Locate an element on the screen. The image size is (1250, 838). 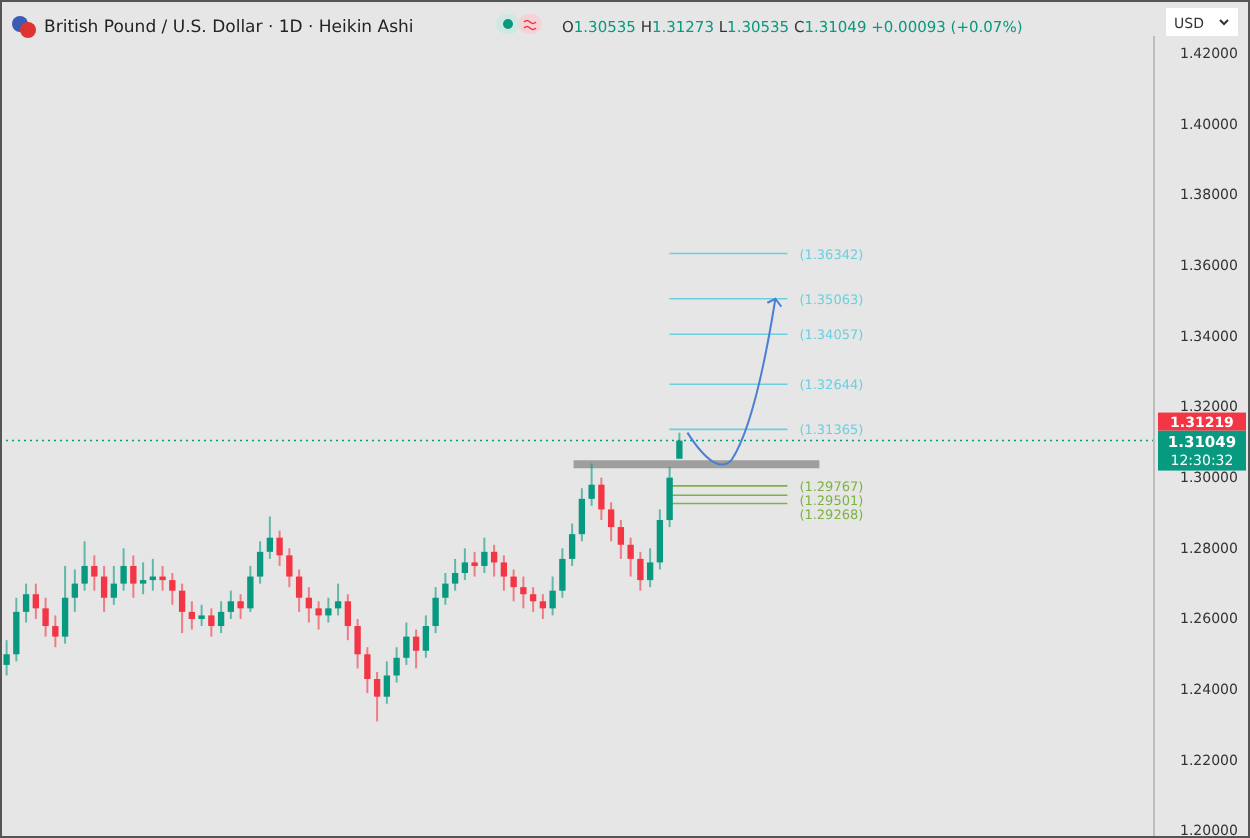
chart-title: British Pound / U.S. Dollar · 1D · Heikin Ashi is located at coordinates (229, 28).